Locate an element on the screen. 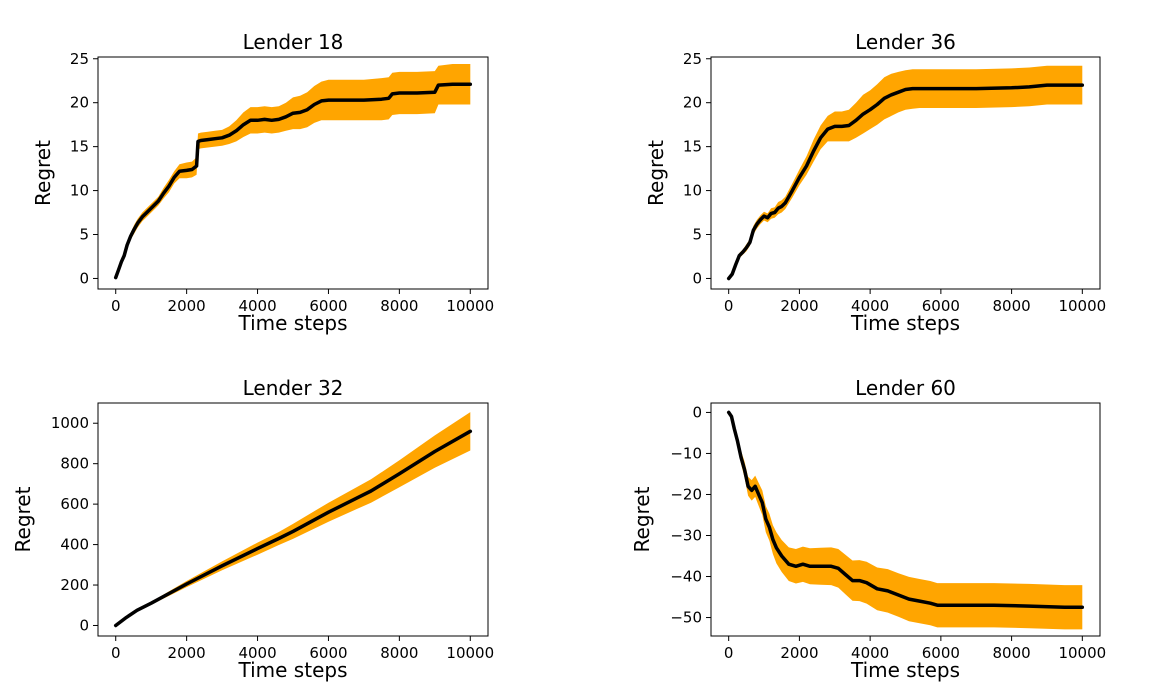 The image size is (1158, 700). chart-title: Lender 18 is located at coordinates (293, 42).